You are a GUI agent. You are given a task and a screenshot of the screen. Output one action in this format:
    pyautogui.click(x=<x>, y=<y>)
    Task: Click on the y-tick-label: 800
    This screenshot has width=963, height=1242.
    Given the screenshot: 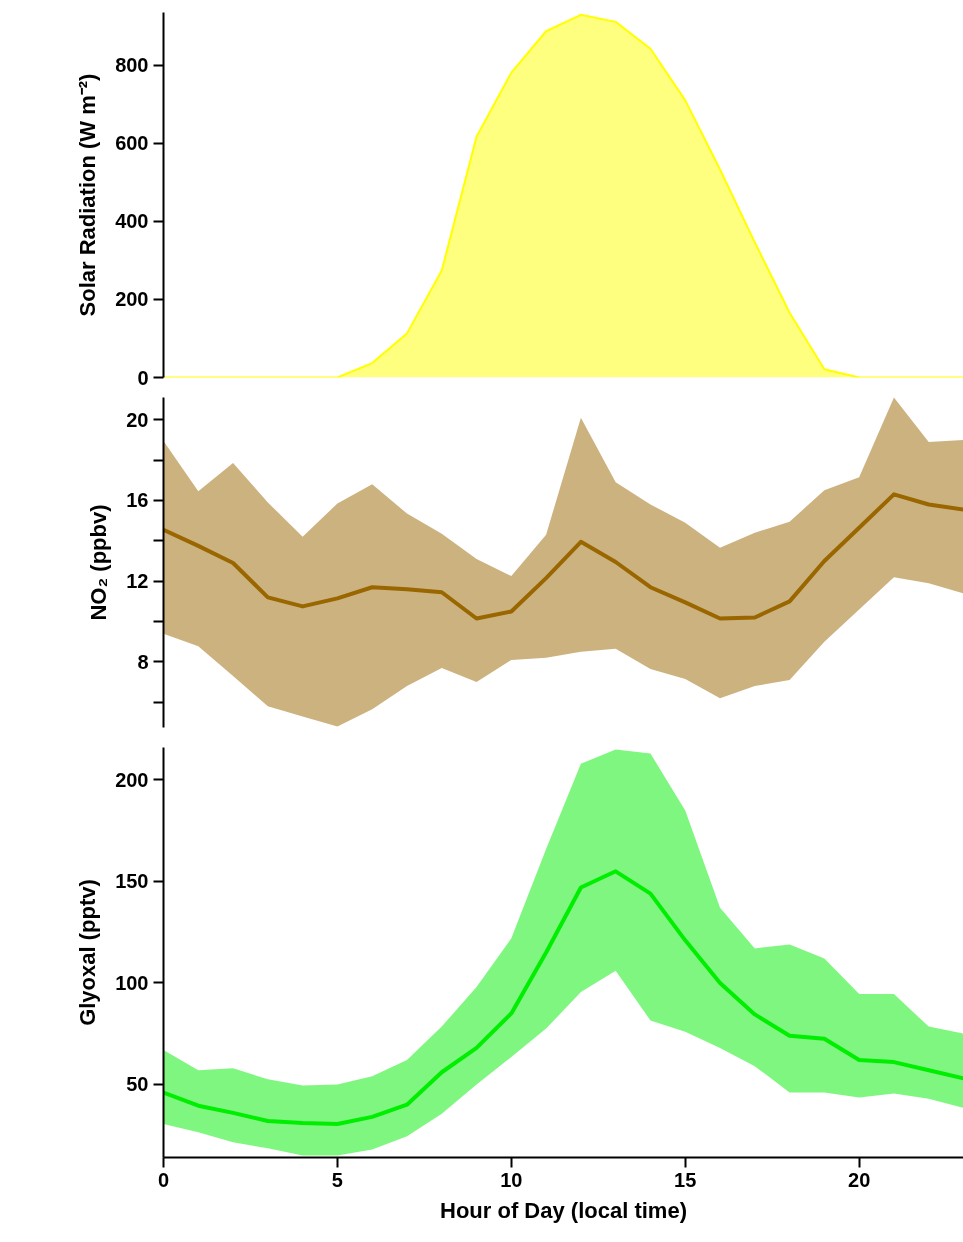 What is the action you would take?
    pyautogui.click(x=132, y=65)
    